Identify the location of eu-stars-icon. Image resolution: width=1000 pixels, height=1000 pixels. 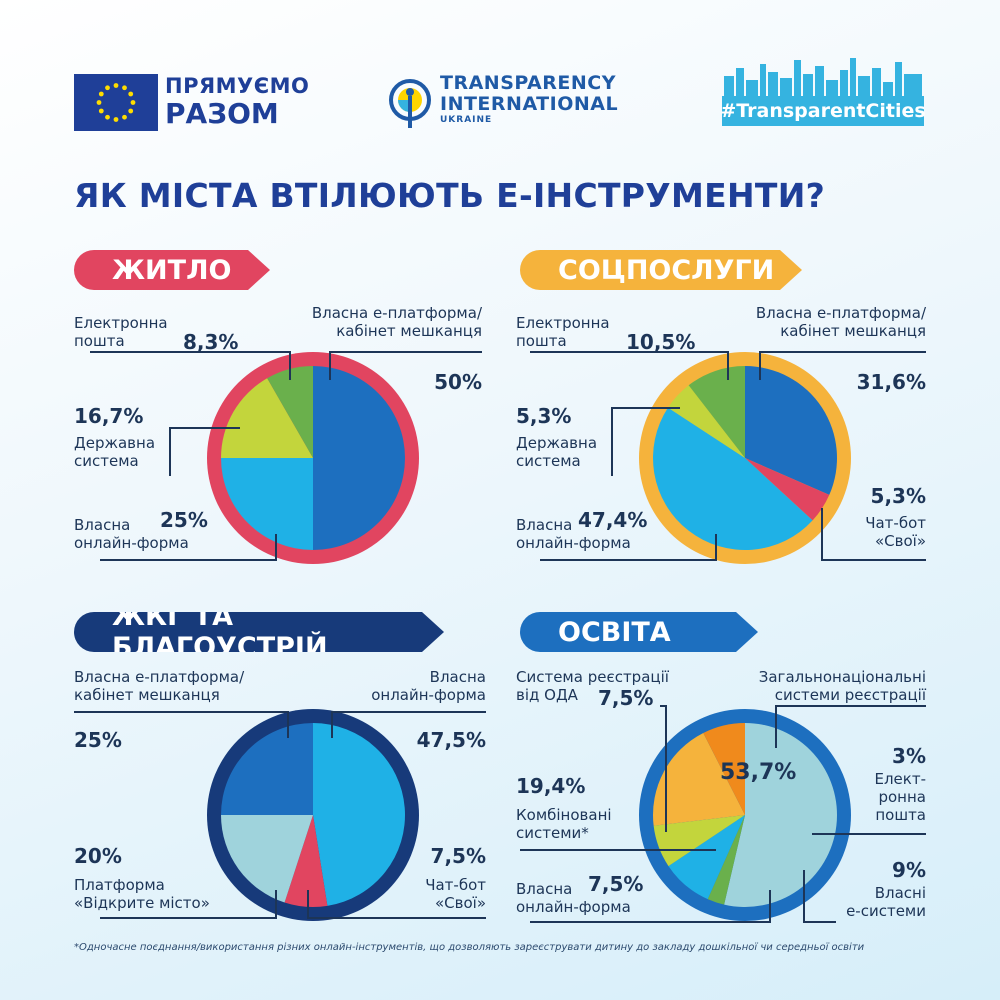
(116, 102).